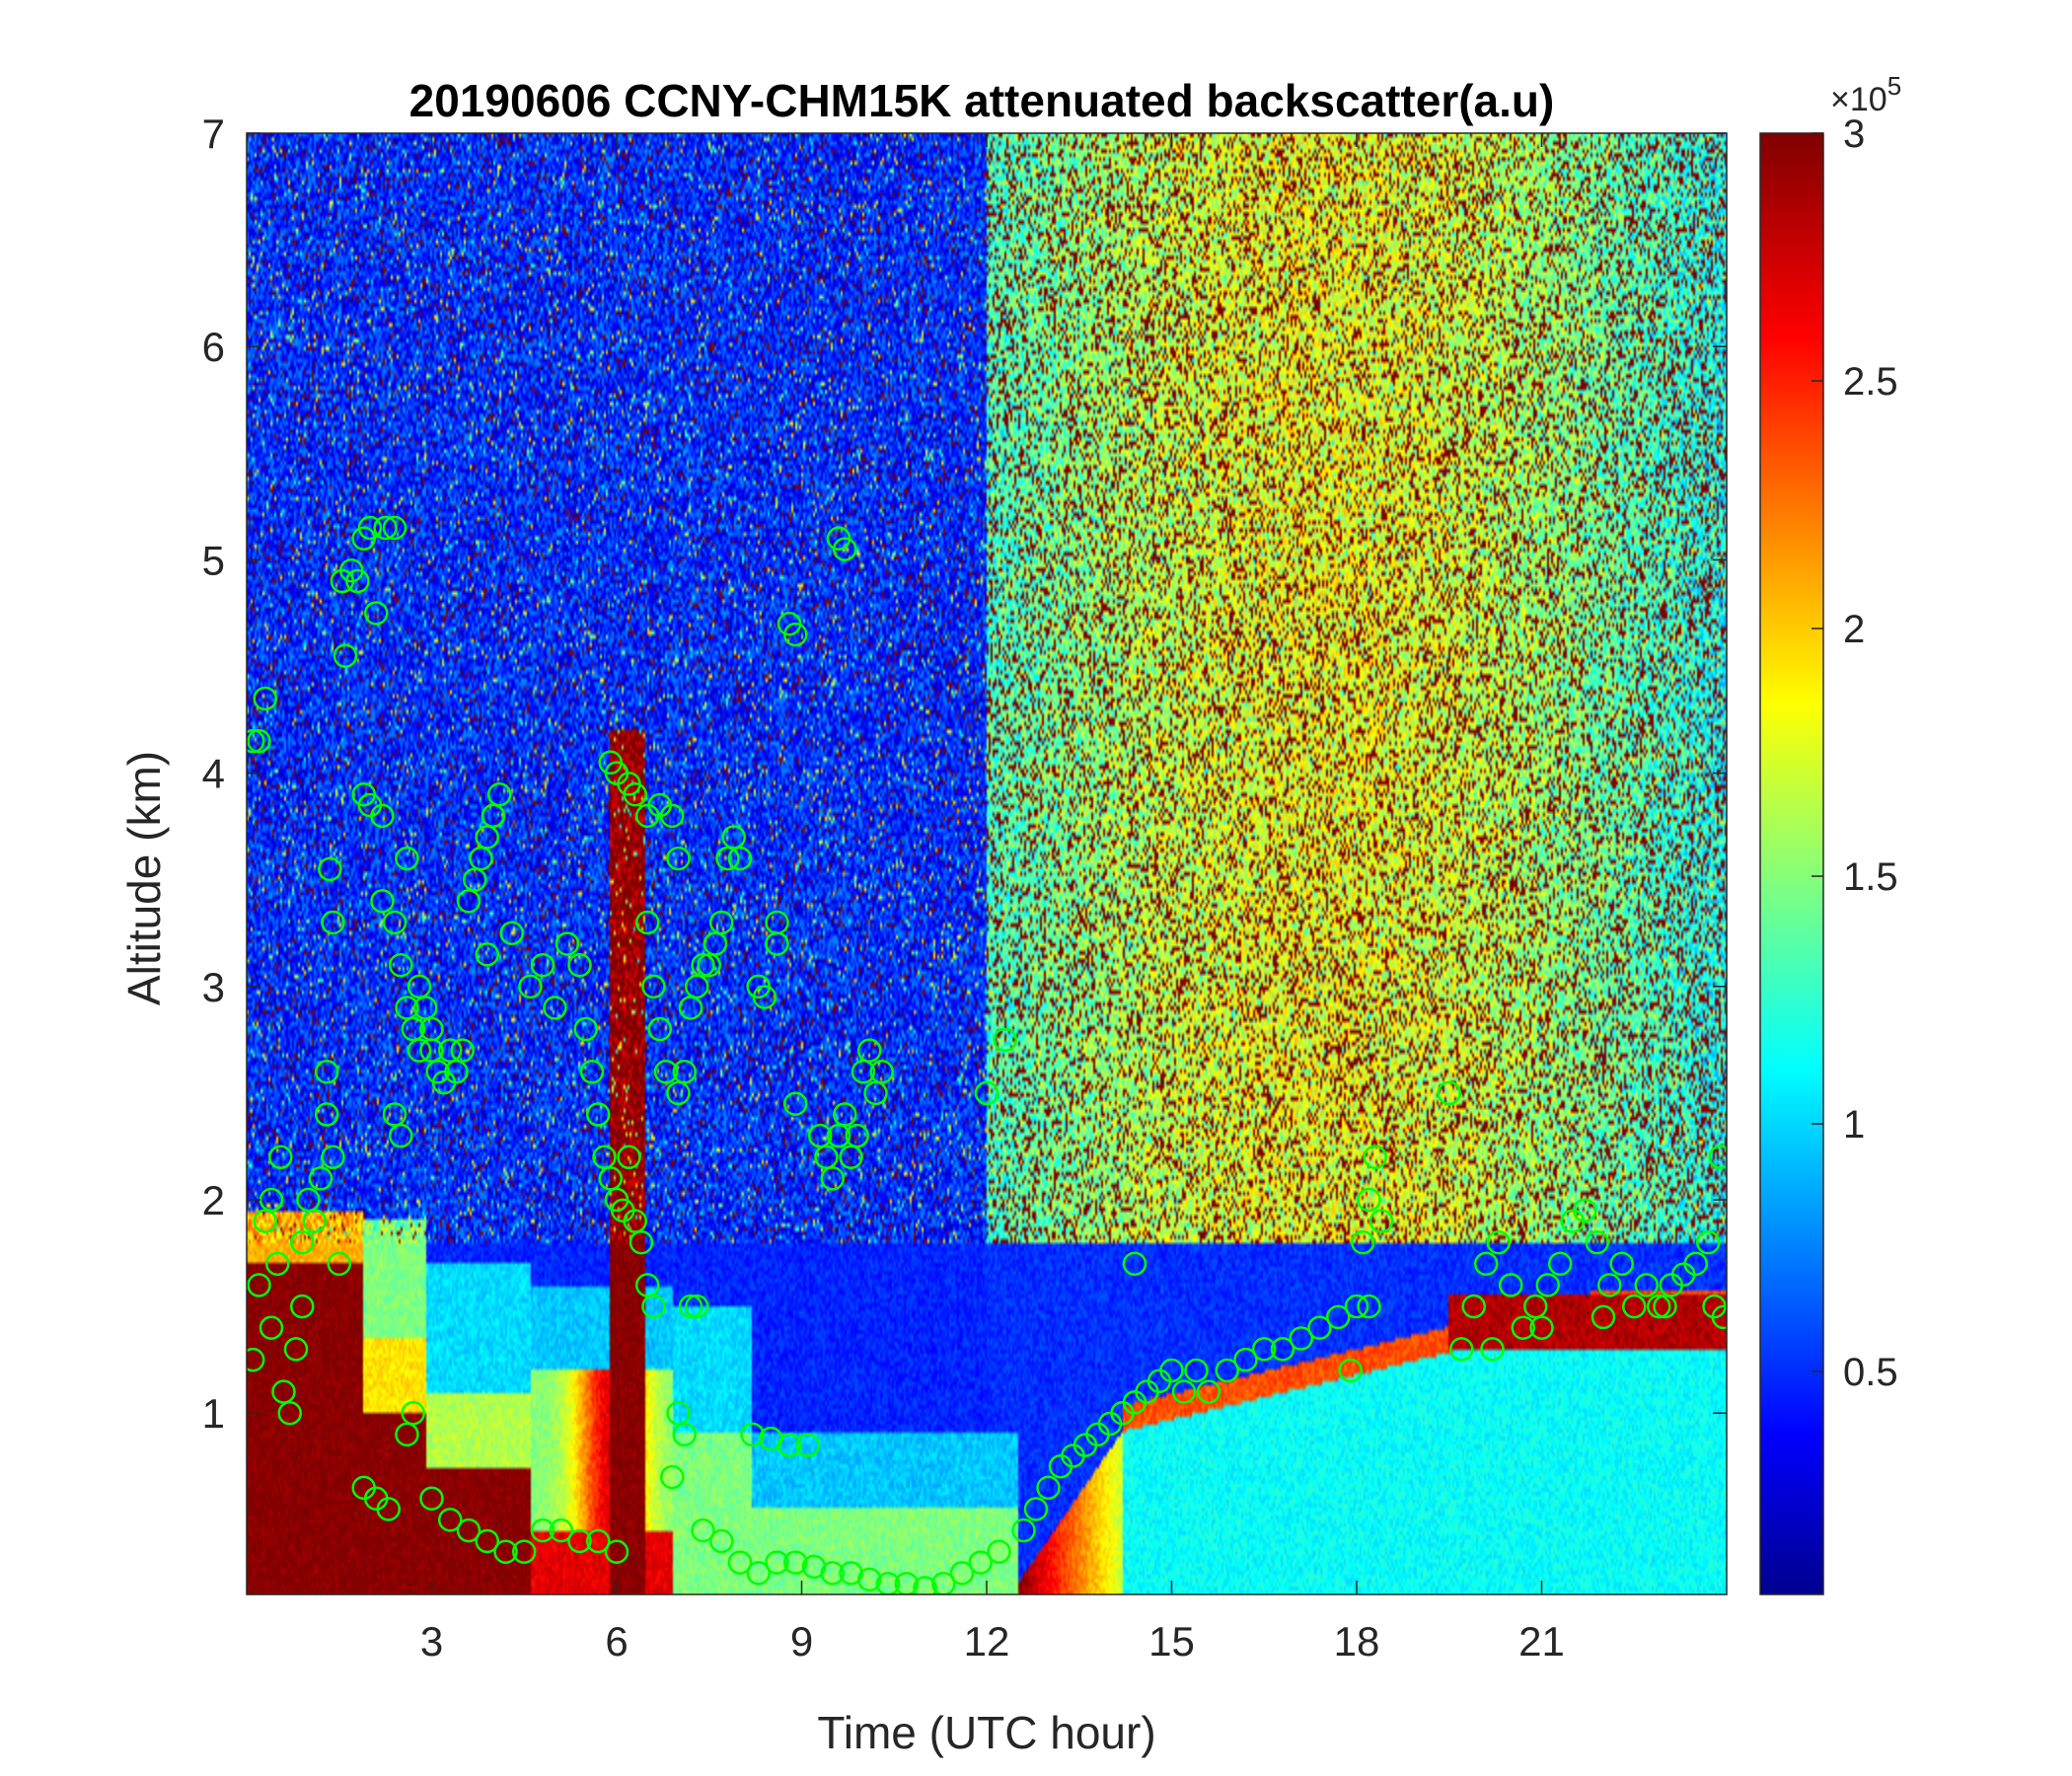 The image size is (2072, 1776). I want to click on colorbar: 0.5 1 1.5 2 2.5 3 ×10⁵, so click(1830, 833).